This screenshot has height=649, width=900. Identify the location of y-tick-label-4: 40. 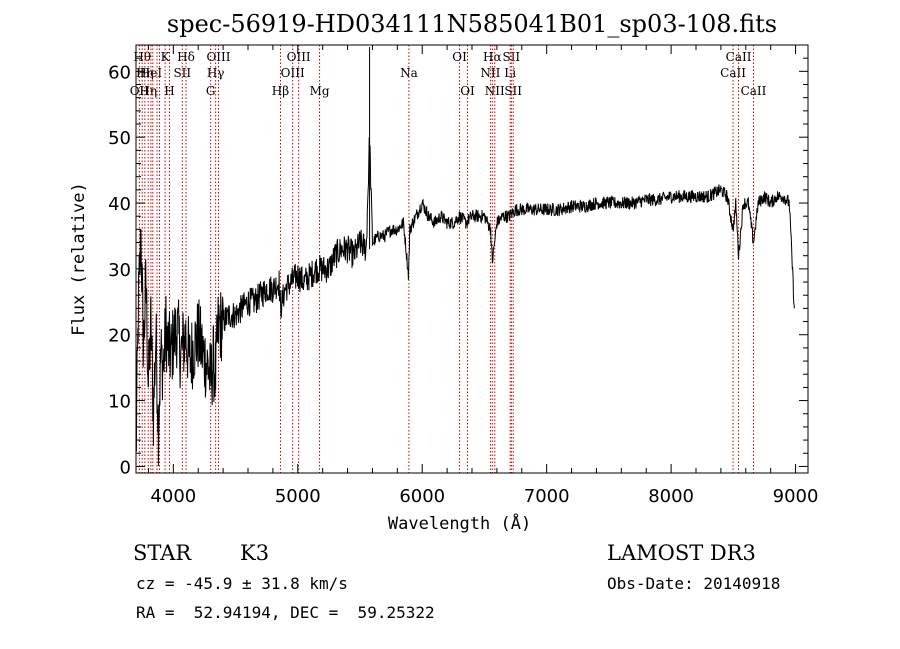
(119, 204).